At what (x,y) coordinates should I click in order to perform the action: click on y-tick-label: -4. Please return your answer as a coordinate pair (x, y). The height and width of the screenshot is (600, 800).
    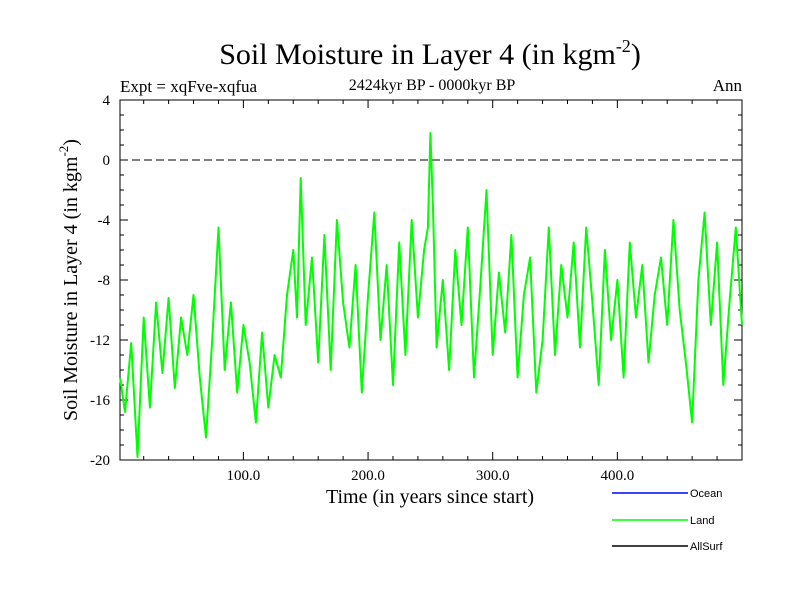
    Looking at the image, I should click on (104, 221).